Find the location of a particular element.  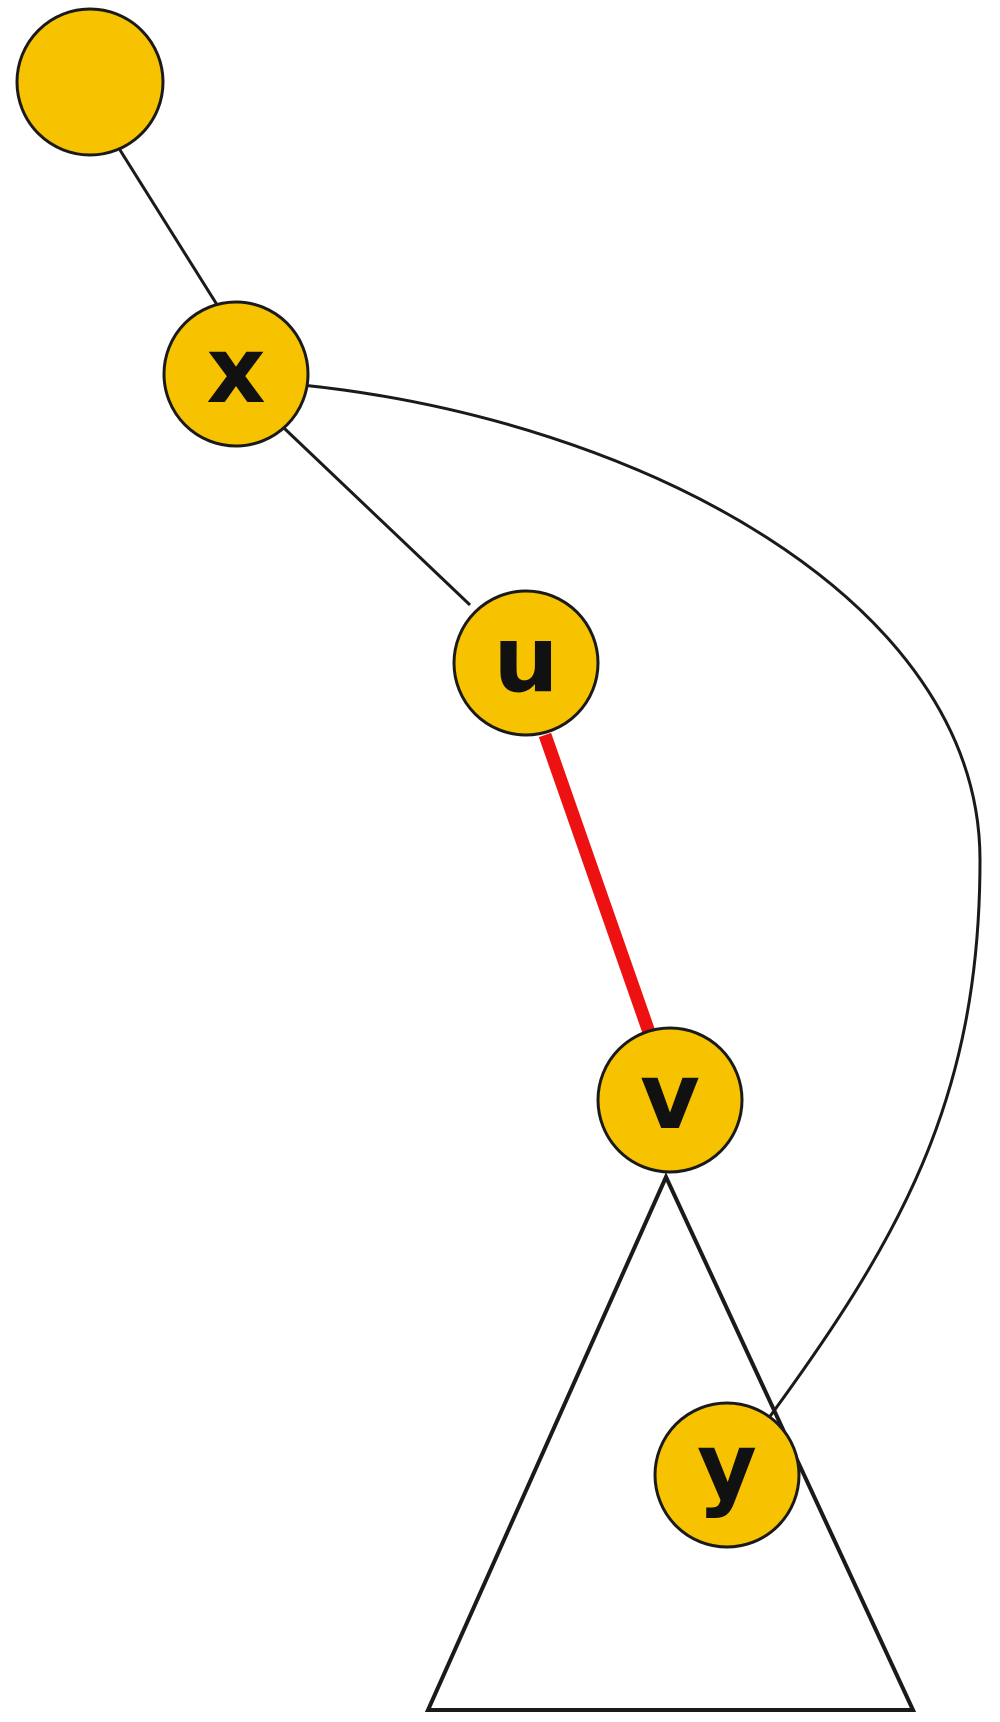

node-v-label: v is located at coordinates (670, 1096).